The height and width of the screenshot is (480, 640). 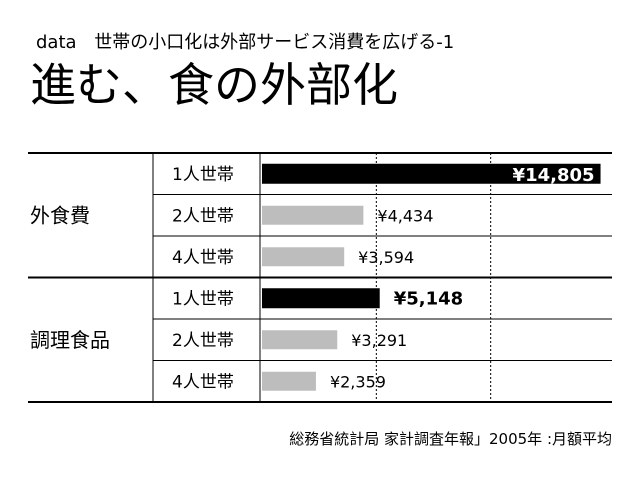 What do you see at coordinates (428, 298) in the screenshot?
I see `value-label: ¥5,148` at bounding box center [428, 298].